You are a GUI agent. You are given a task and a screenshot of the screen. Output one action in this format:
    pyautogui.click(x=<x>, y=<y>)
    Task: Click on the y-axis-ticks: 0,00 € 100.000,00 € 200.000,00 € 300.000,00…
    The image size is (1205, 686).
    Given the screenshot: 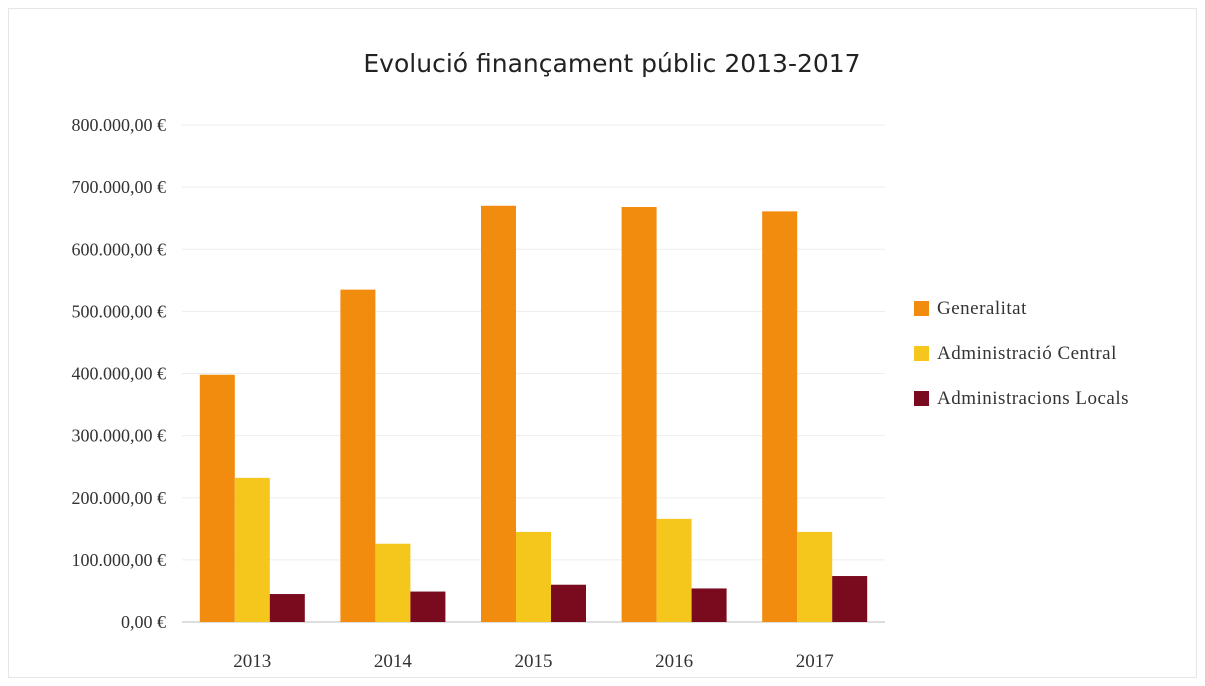 What is the action you would take?
    pyautogui.click(x=119, y=373)
    